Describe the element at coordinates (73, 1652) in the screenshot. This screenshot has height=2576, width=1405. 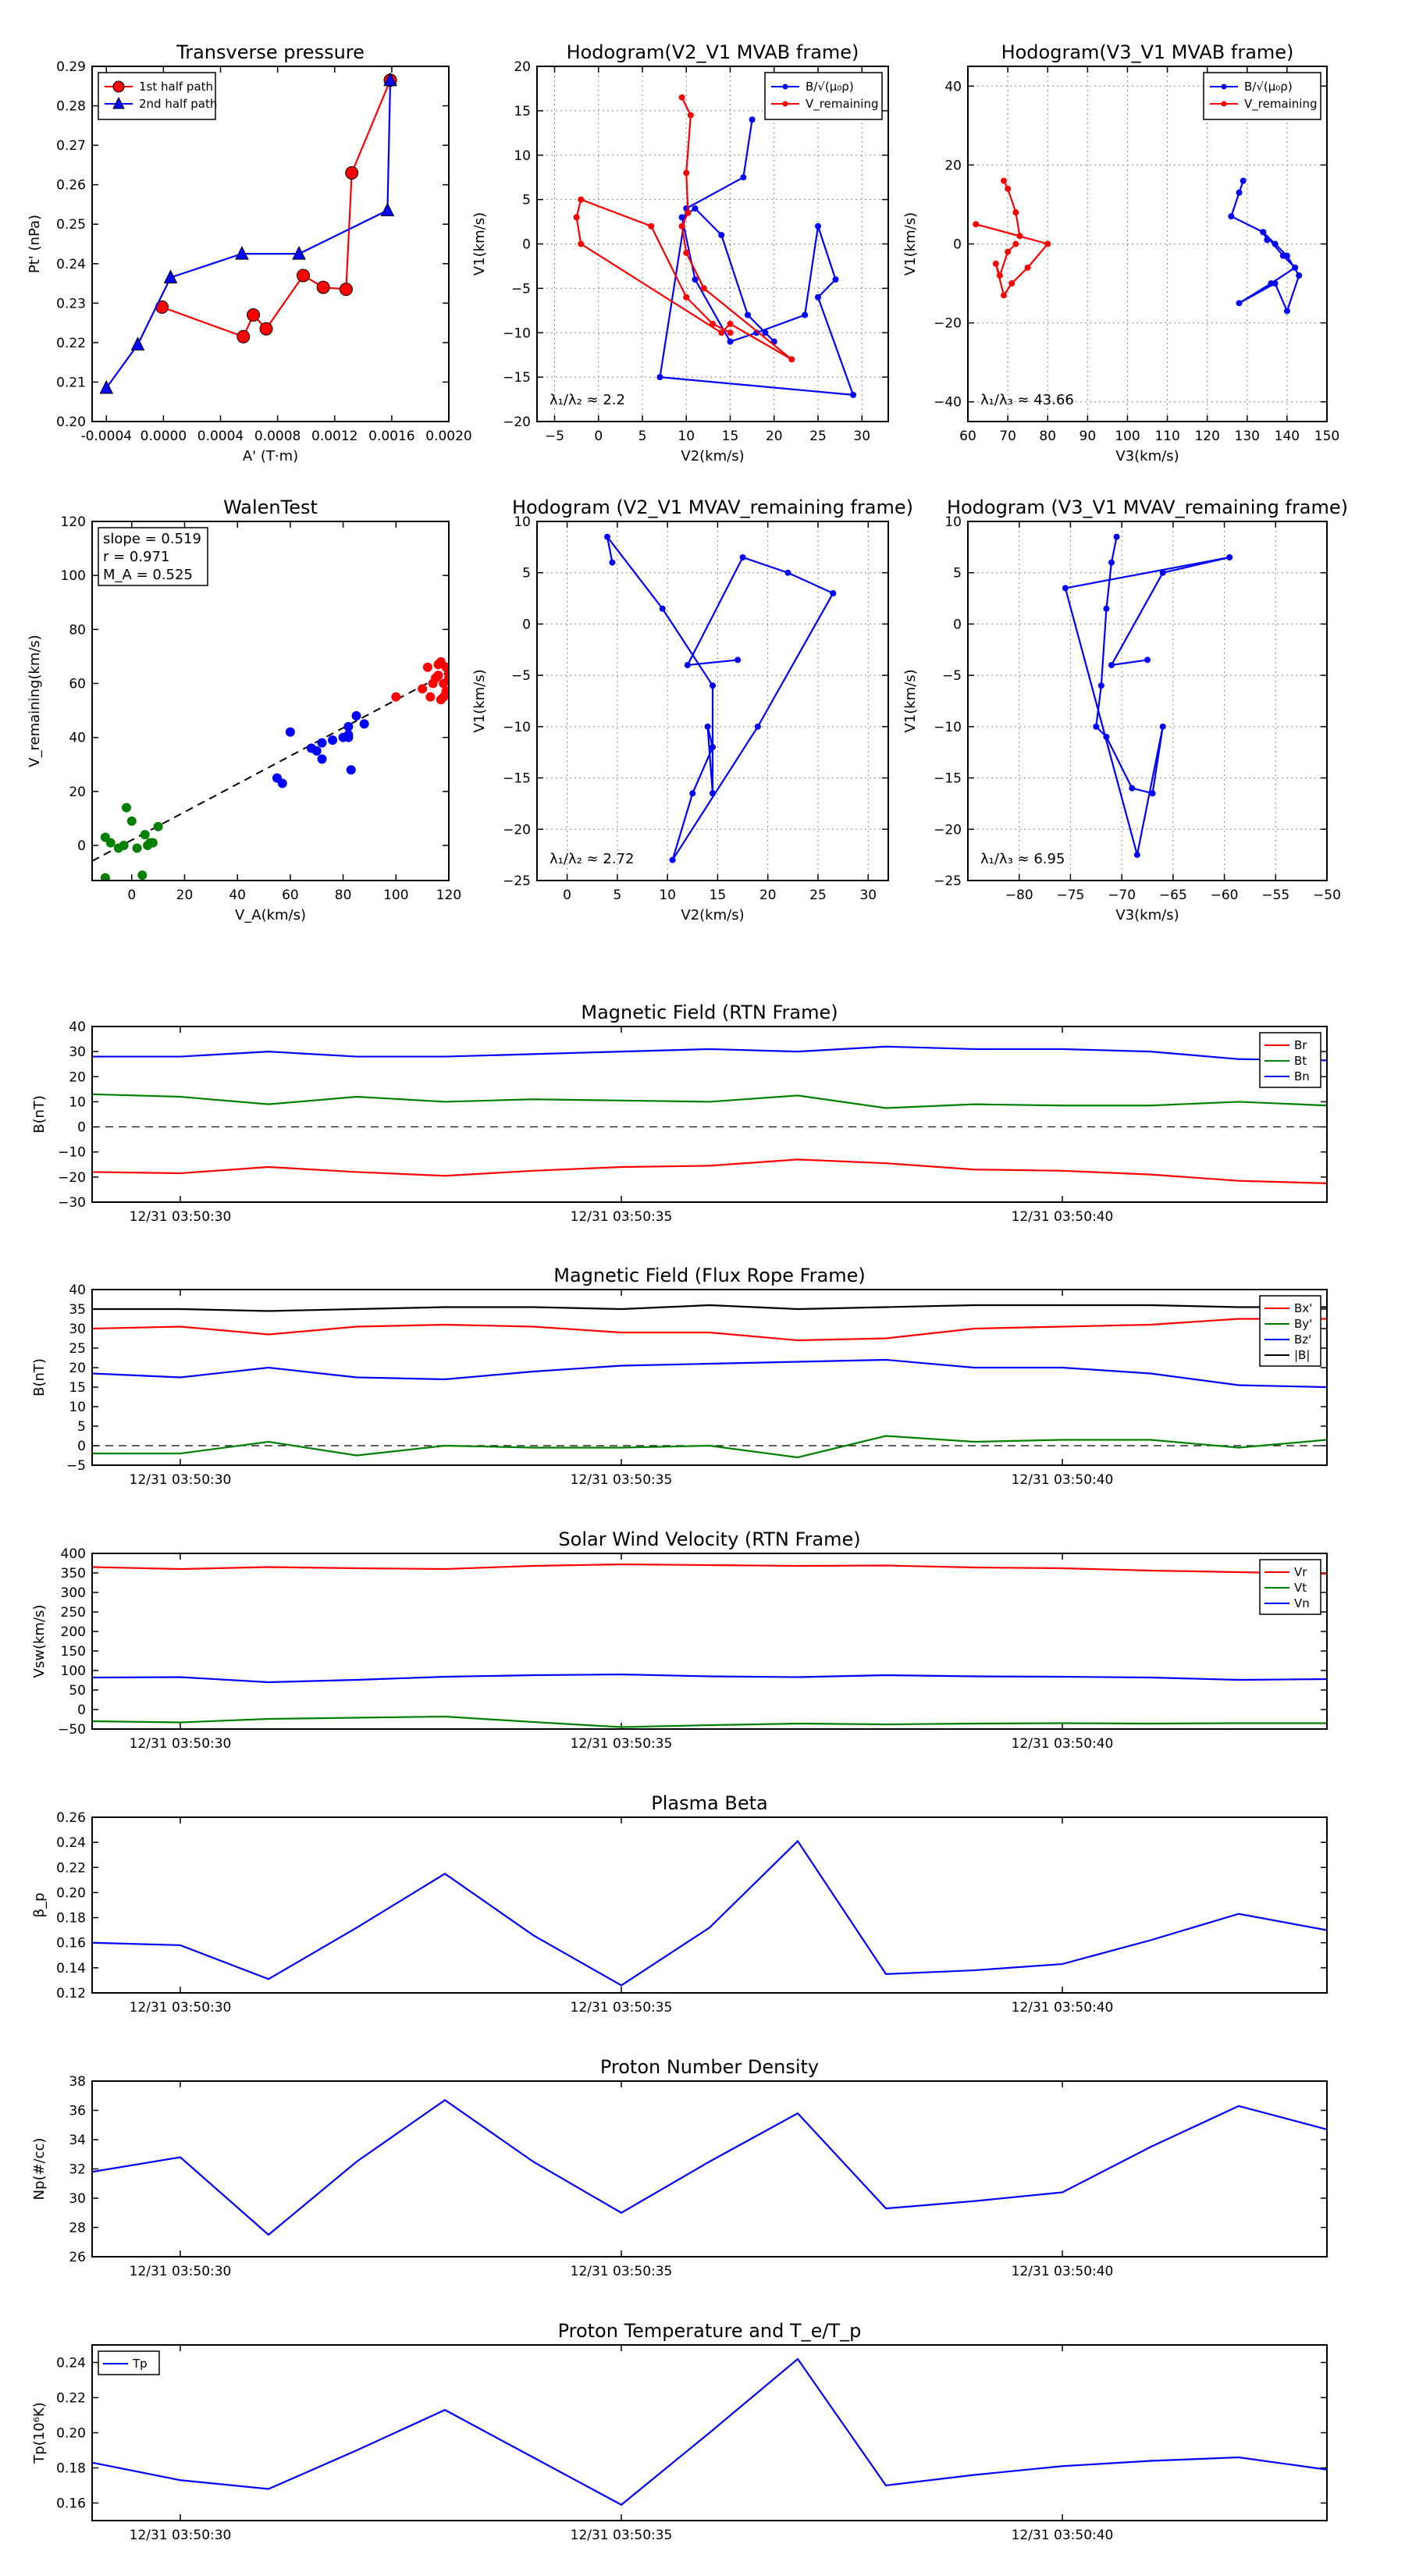
I see `y-tick-label: 150` at that location.